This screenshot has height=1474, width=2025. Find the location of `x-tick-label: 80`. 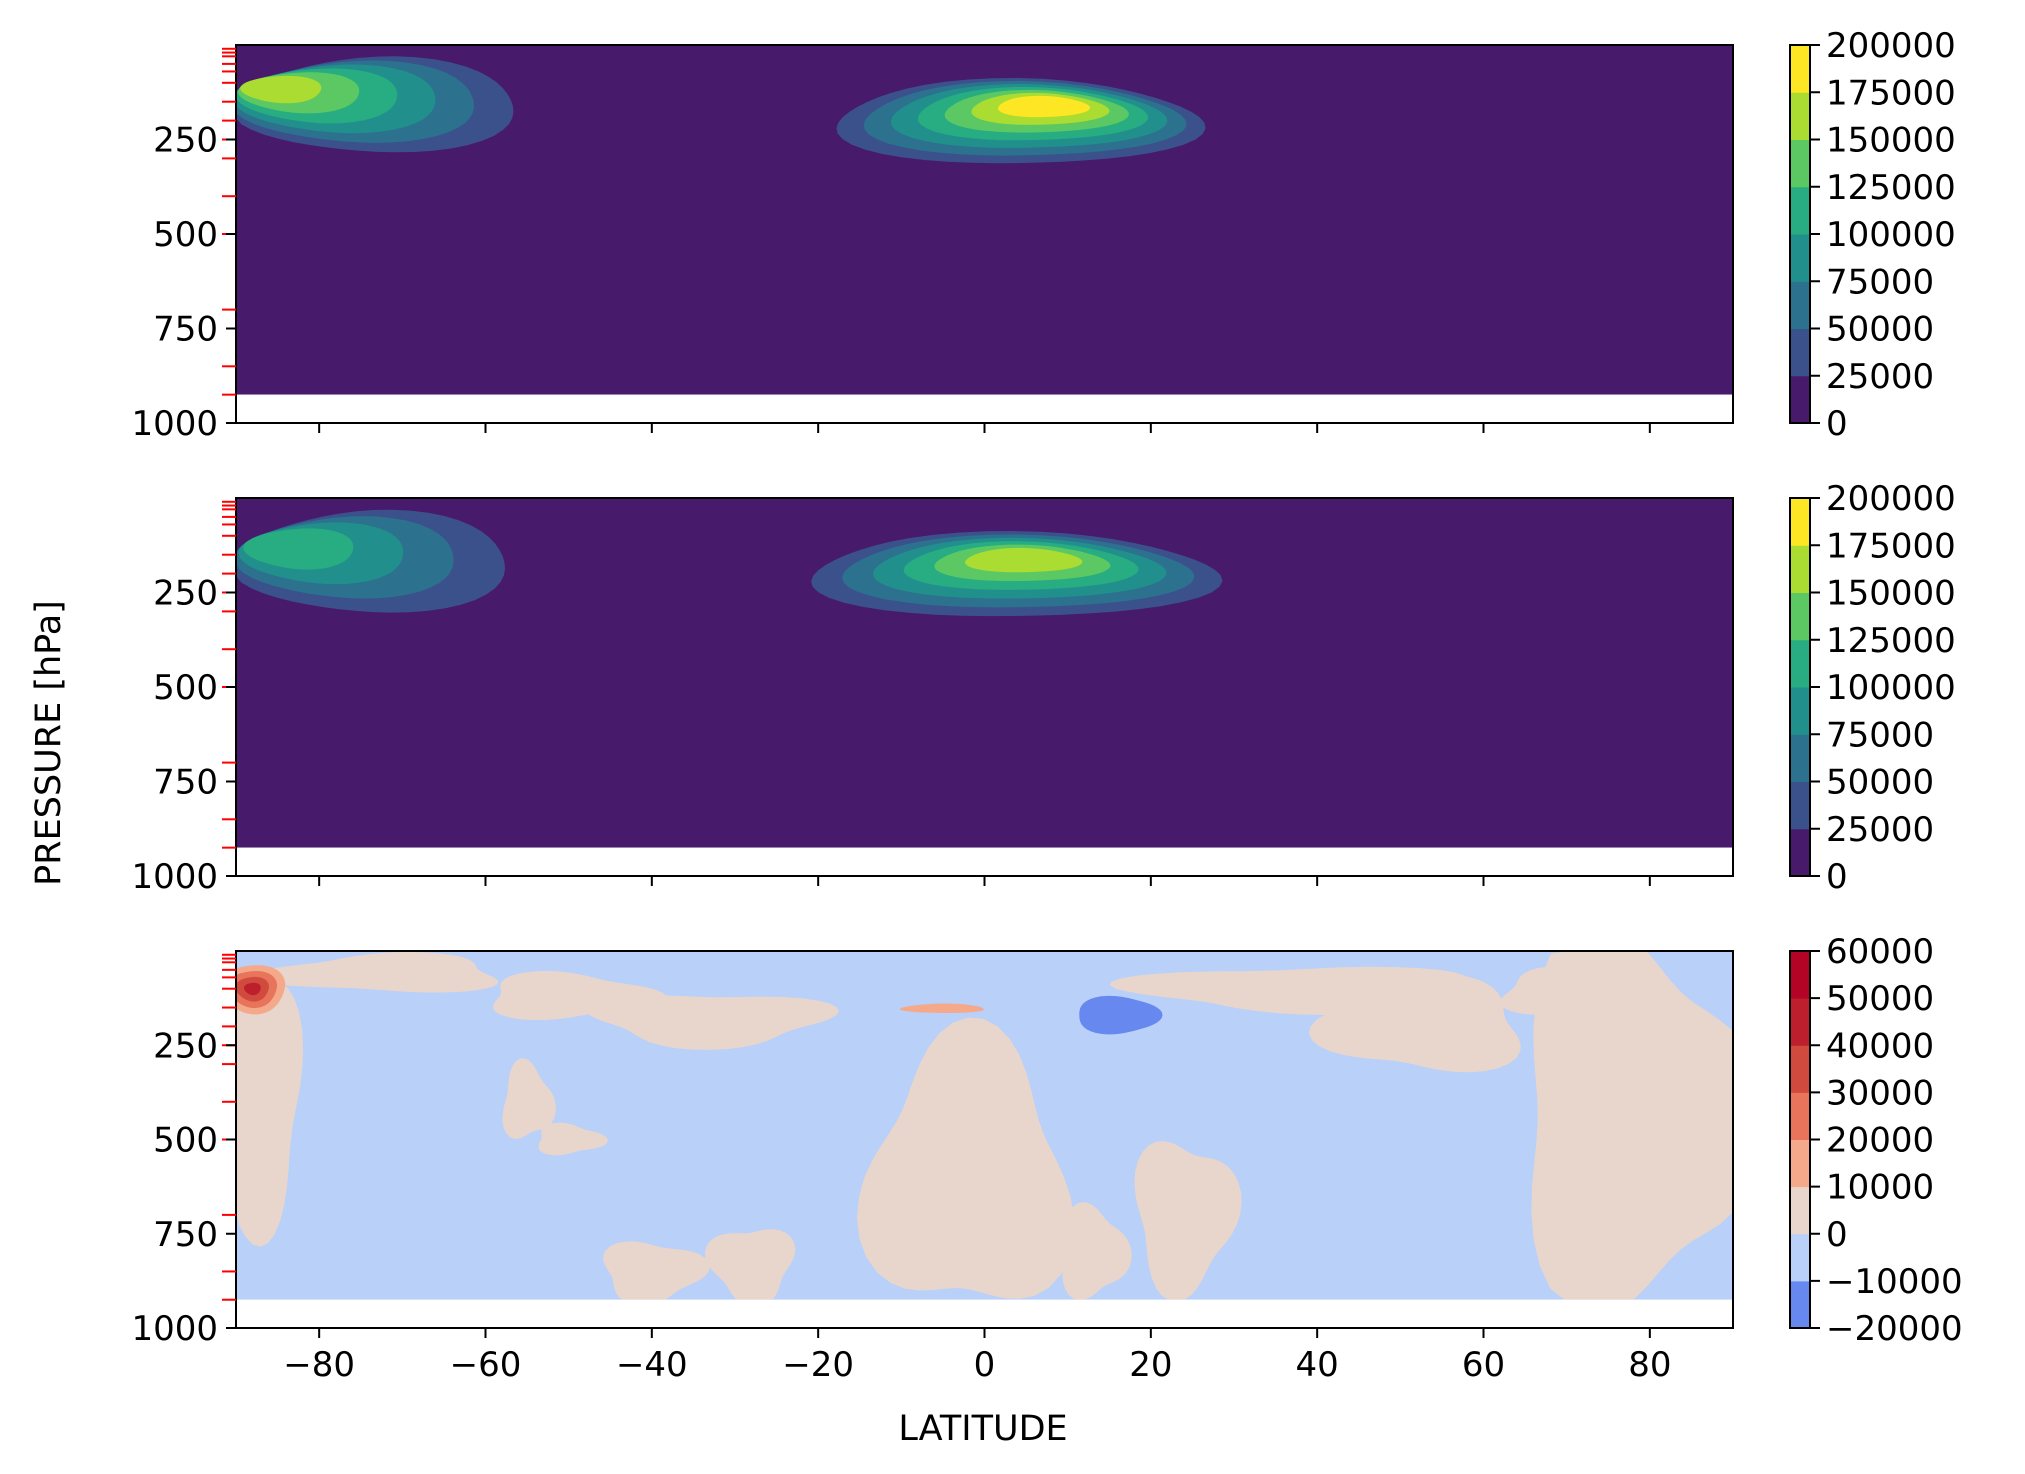

x-tick-label: 80 is located at coordinates (1649, 1365).